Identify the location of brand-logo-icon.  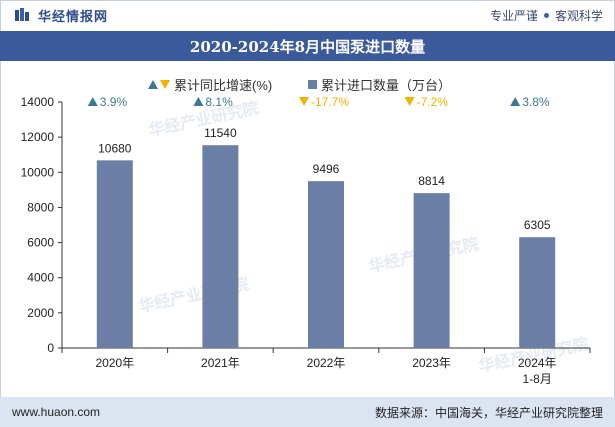
(22, 14).